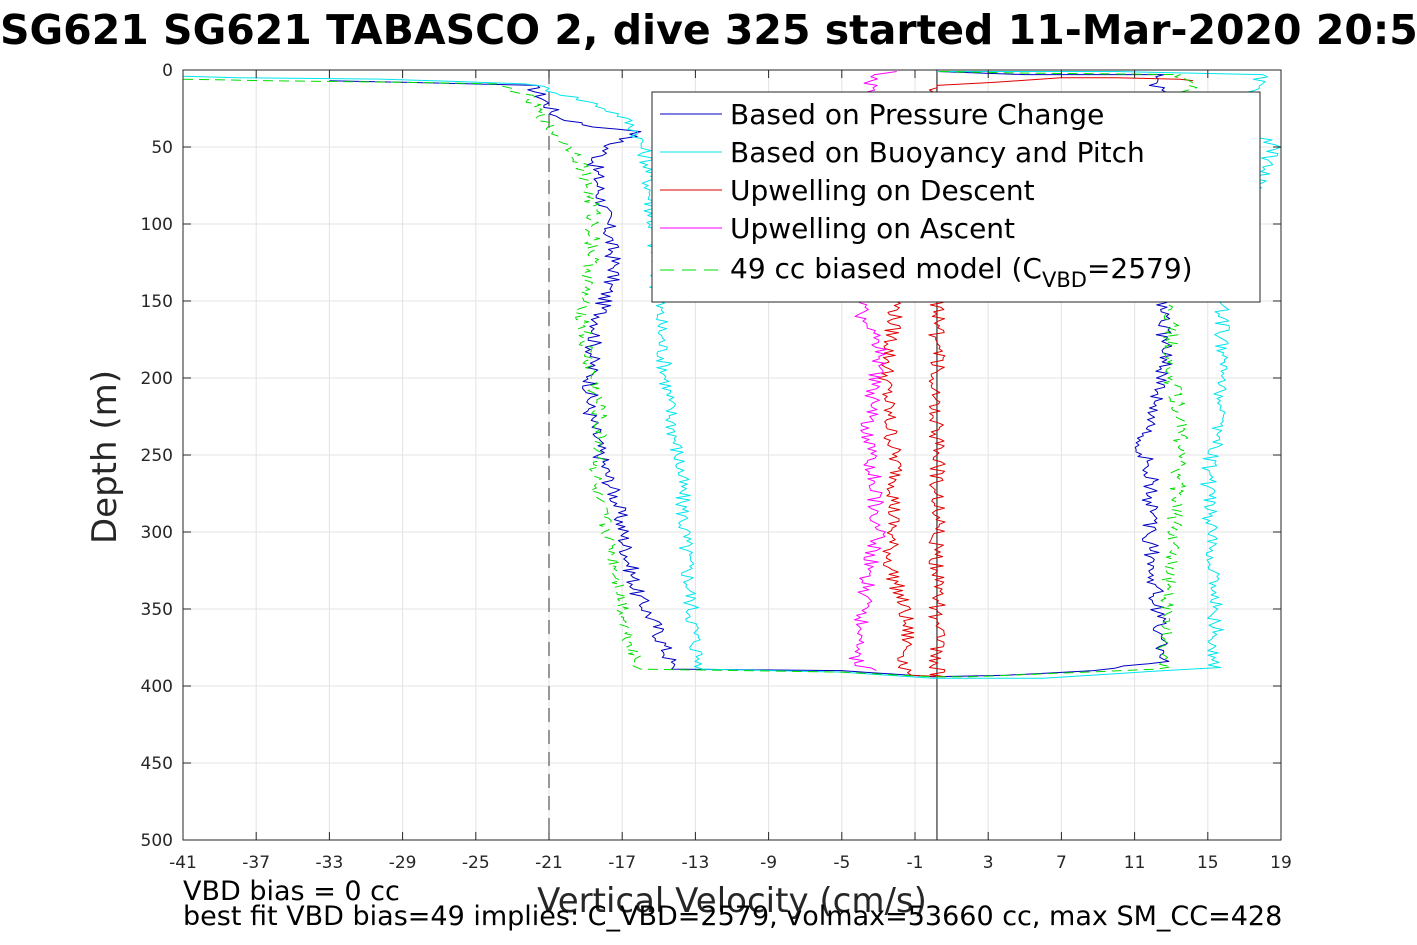 The height and width of the screenshot is (945, 1417). What do you see at coordinates (157, 379) in the screenshot?
I see `y-tick-label: 200` at bounding box center [157, 379].